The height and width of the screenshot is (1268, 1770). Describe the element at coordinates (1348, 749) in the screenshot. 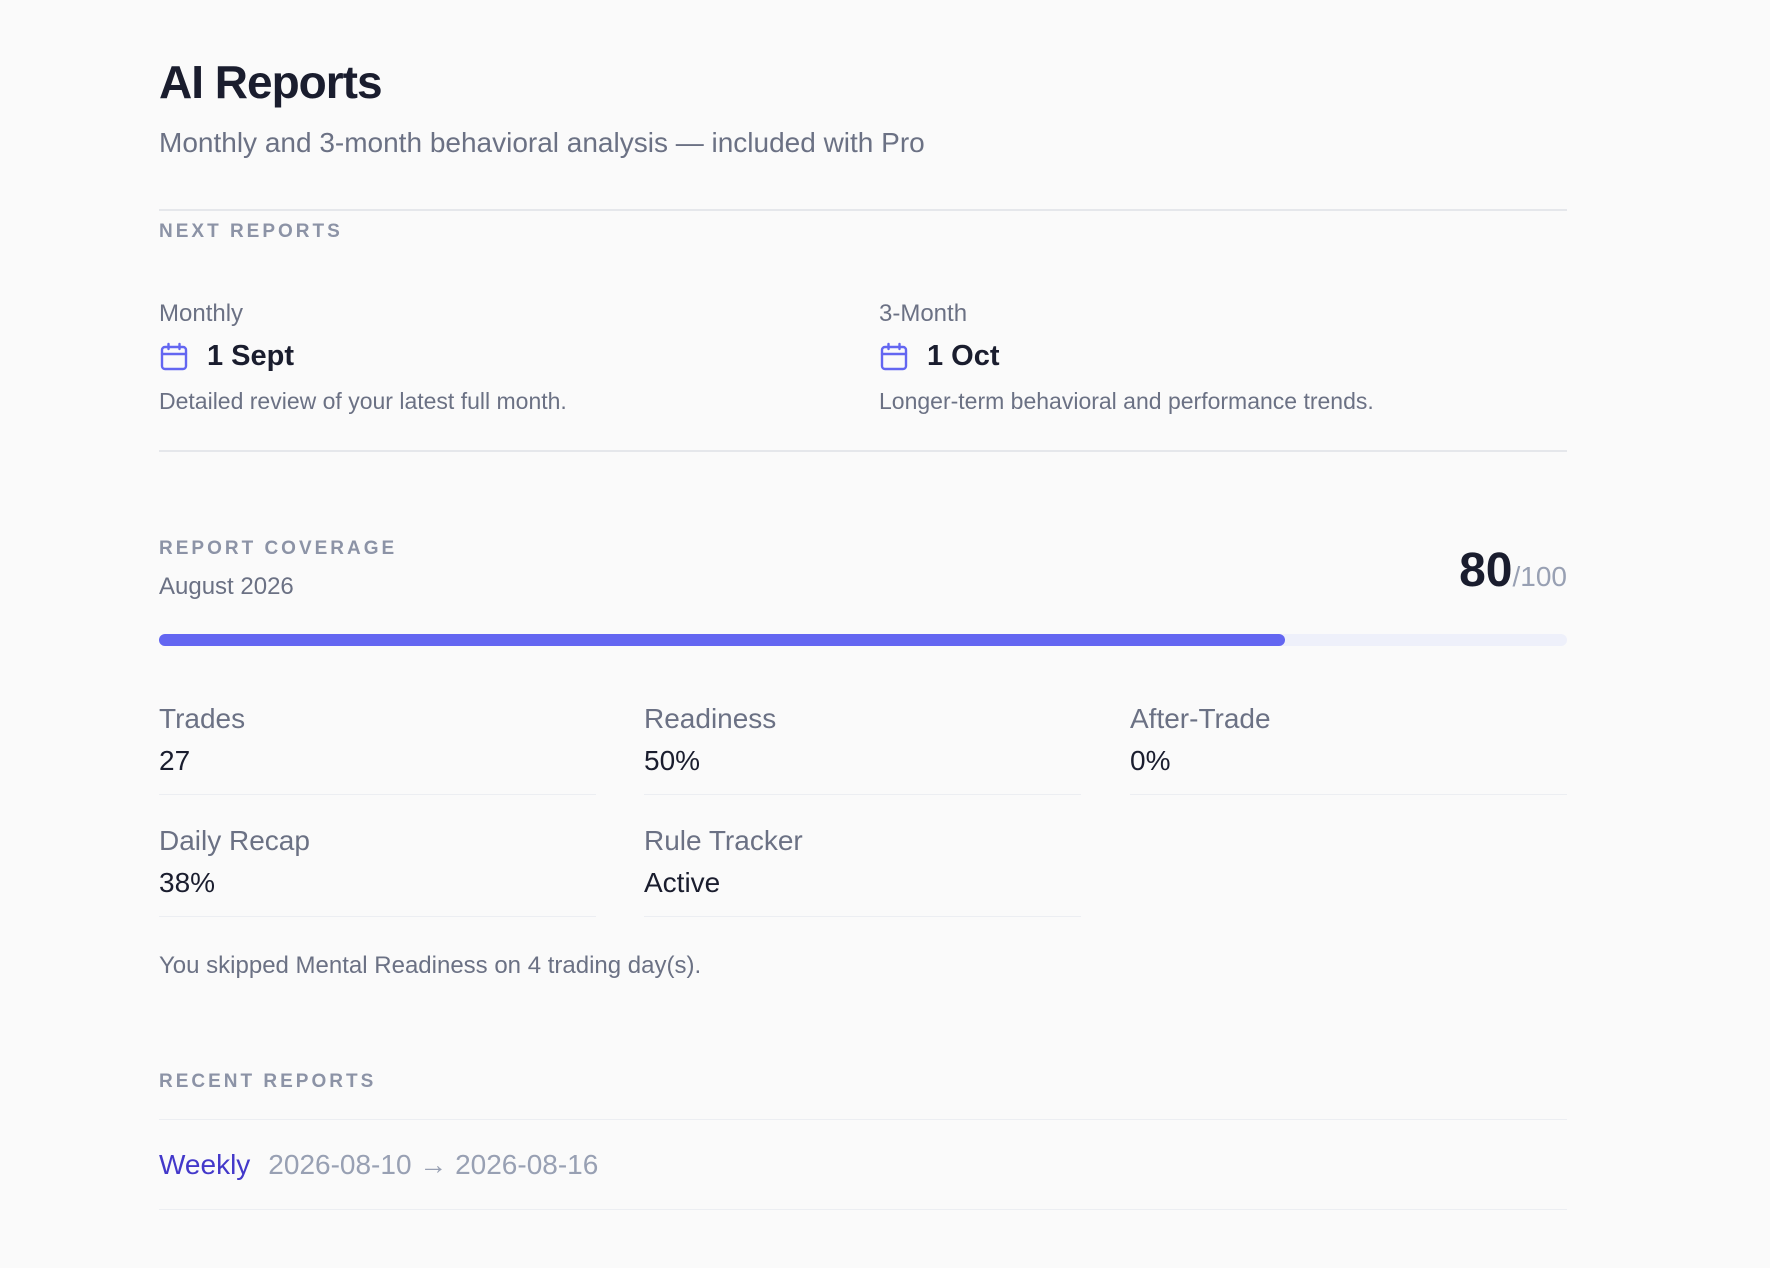

I see `stat-after-trade: After-Trade 0%` at that location.